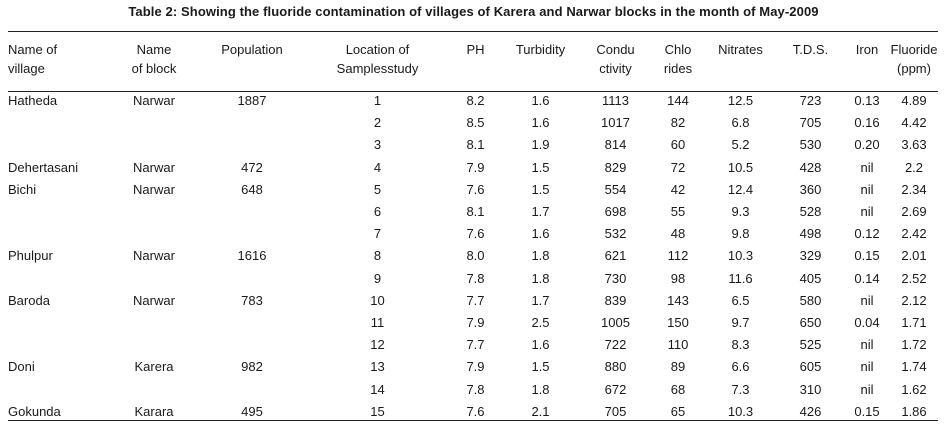  Describe the element at coordinates (740, 278) in the screenshot. I see `cell-nitrates: 11.6` at that location.